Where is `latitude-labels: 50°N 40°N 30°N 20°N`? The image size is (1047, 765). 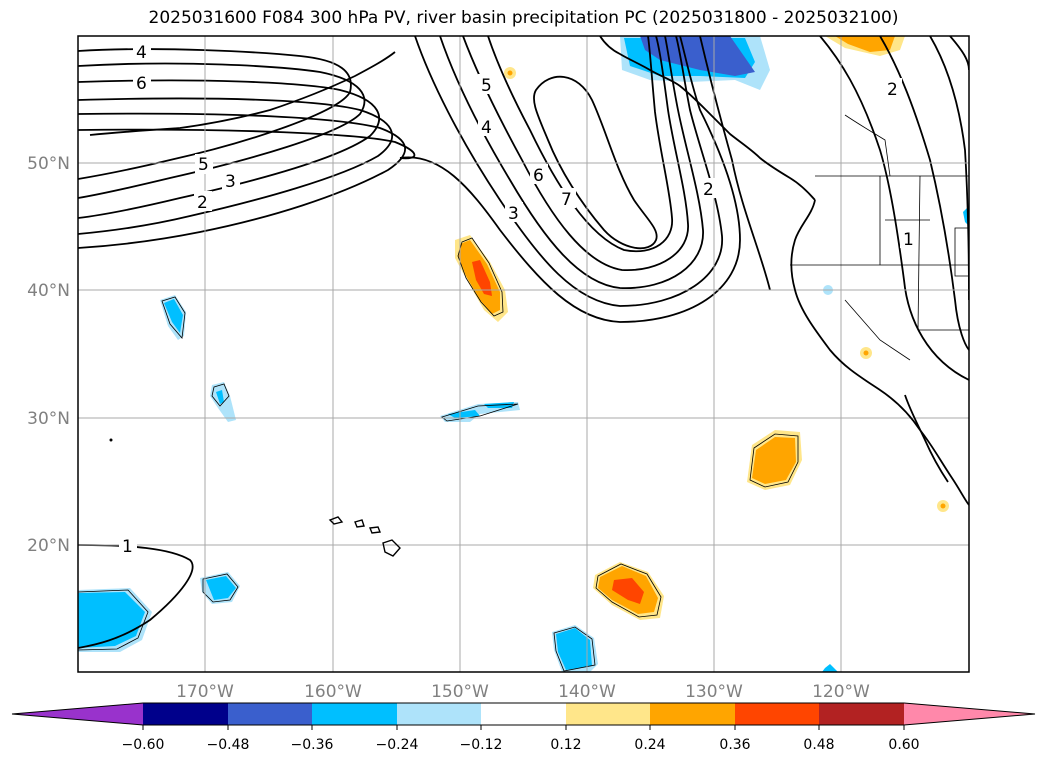
latitude-labels: 50°N 40°N 30°N 20°N is located at coordinates (48, 355).